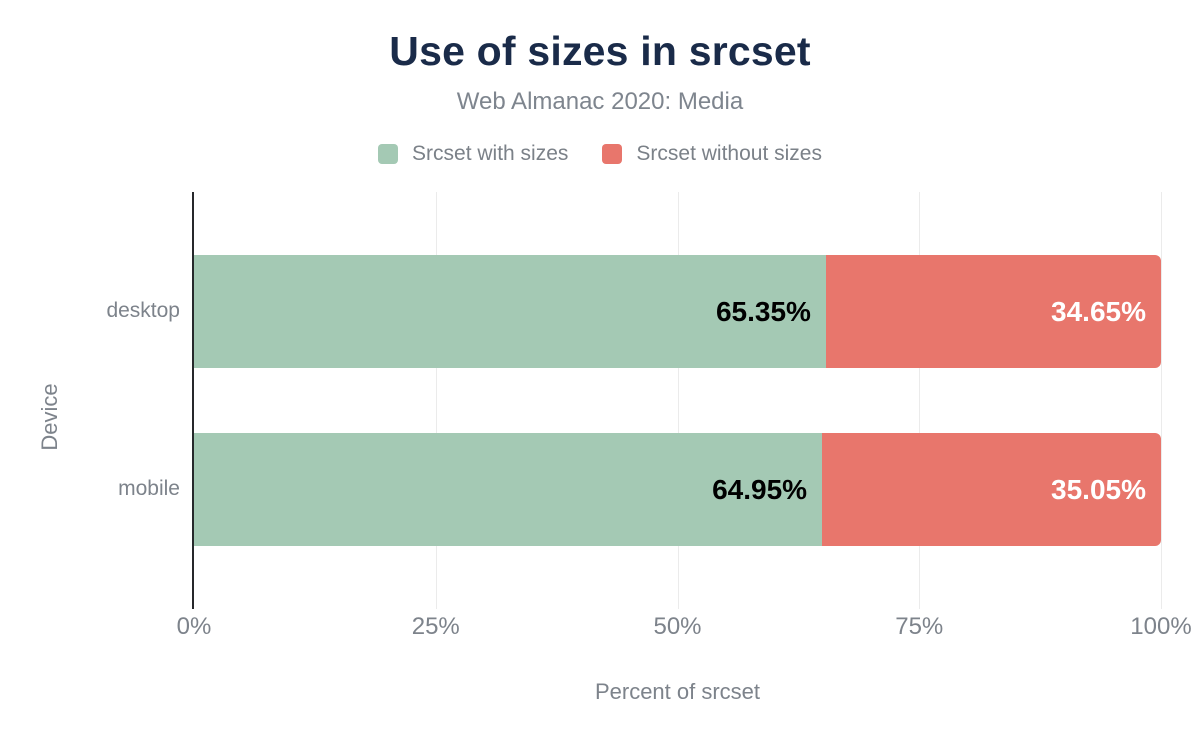  I want to click on x-tick-50: 50%, so click(677, 626).